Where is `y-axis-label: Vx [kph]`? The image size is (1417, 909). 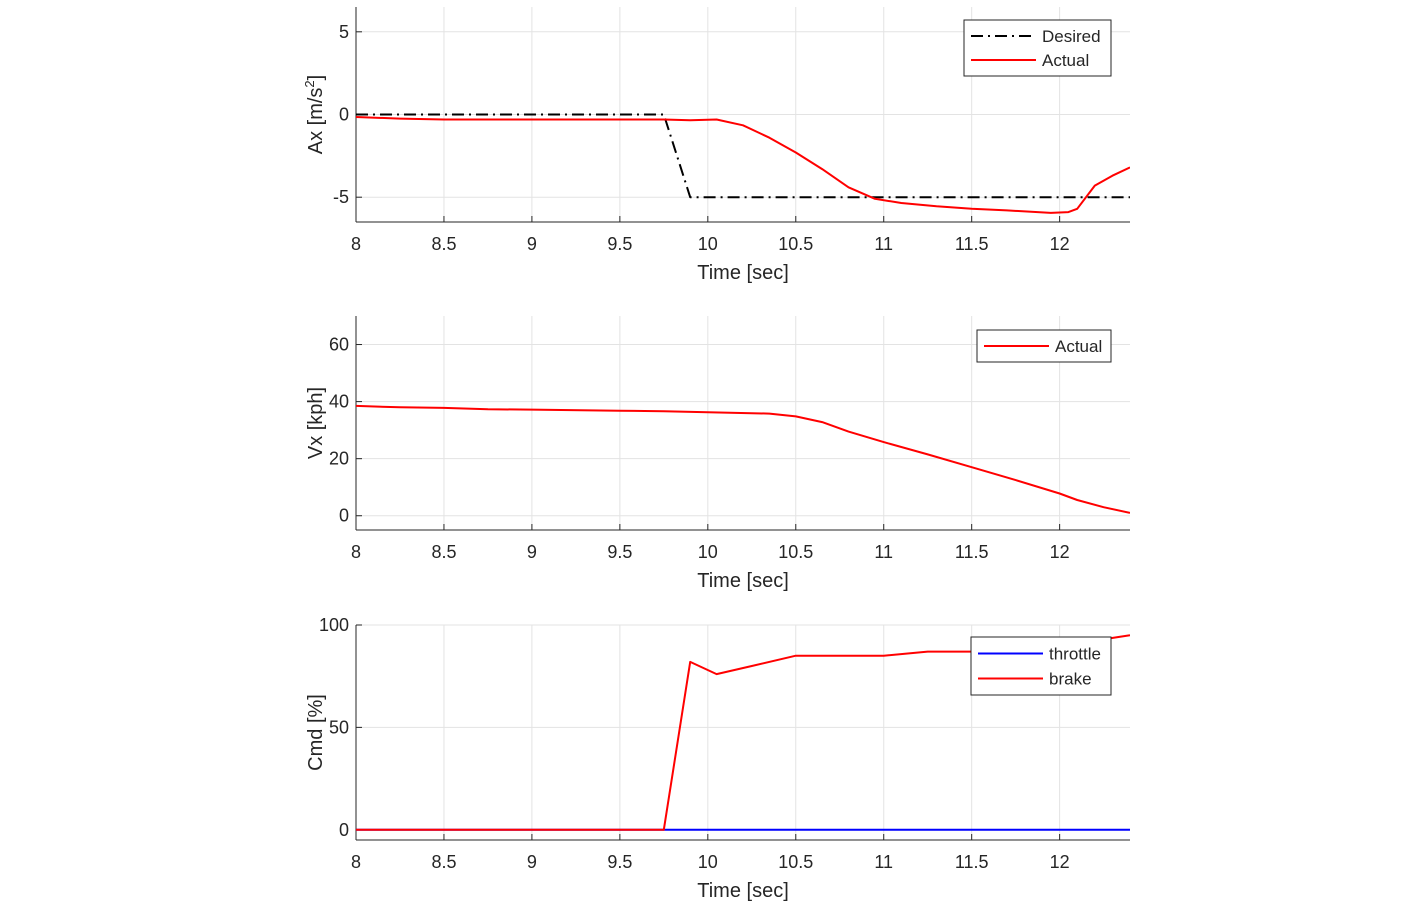 y-axis-label: Vx [kph] is located at coordinates (316, 423).